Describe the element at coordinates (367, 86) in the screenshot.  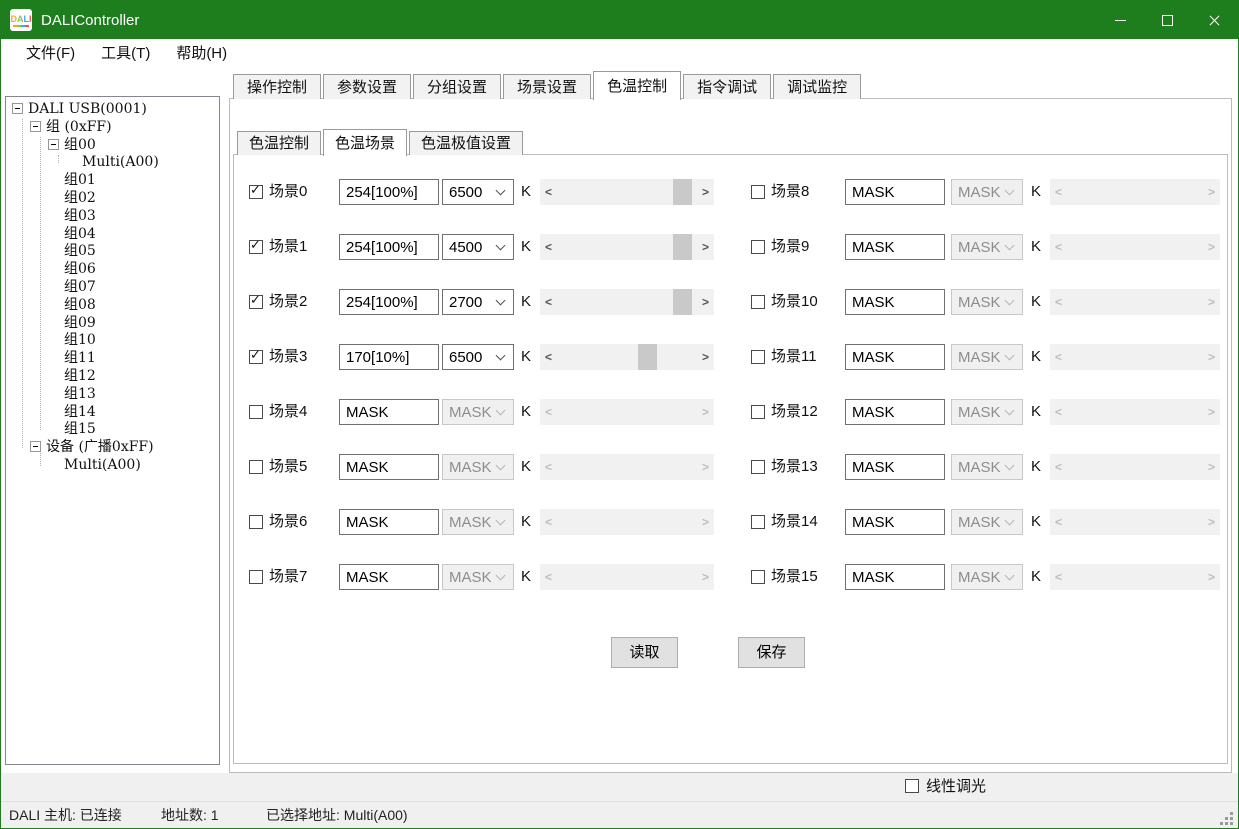
I see `tab-parameter-settings: 参数设置` at that location.